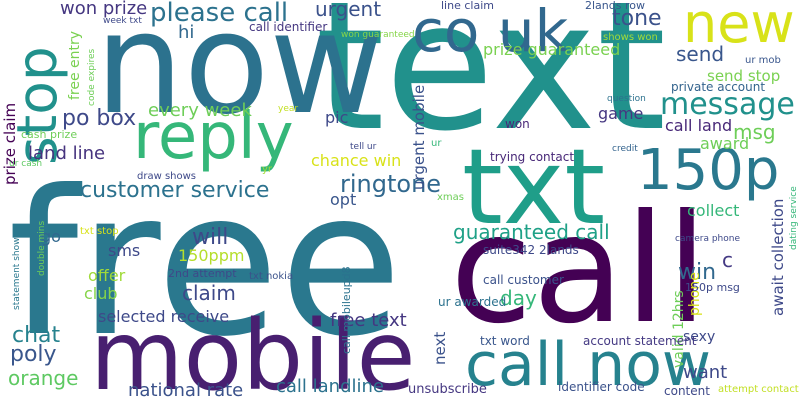 The image size is (800, 400). Describe the element at coordinates (101, 293) in the screenshot. I see `word-club: club` at that location.